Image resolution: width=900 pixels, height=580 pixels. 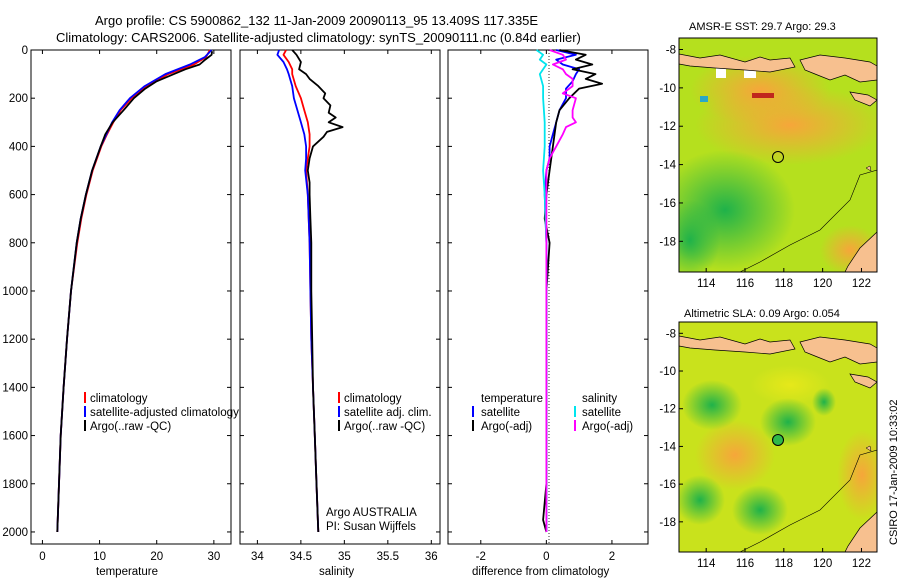 I want to click on x-tick-label: 30, so click(x=213, y=557).